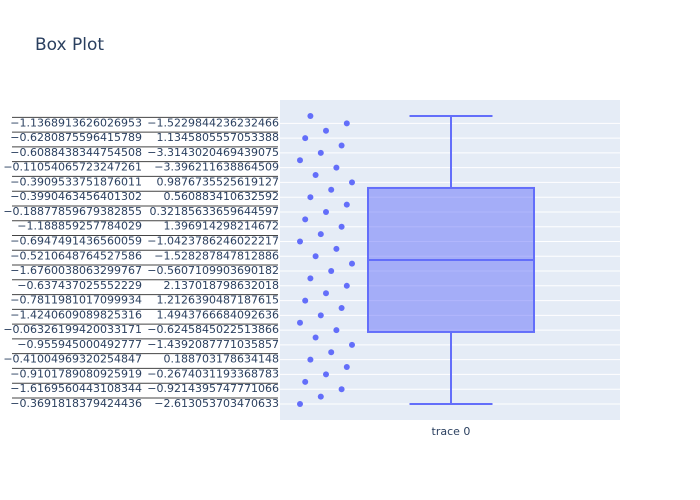 This screenshot has height=500, width=700. I want to click on chart-title: Box Plot, so click(69, 45).